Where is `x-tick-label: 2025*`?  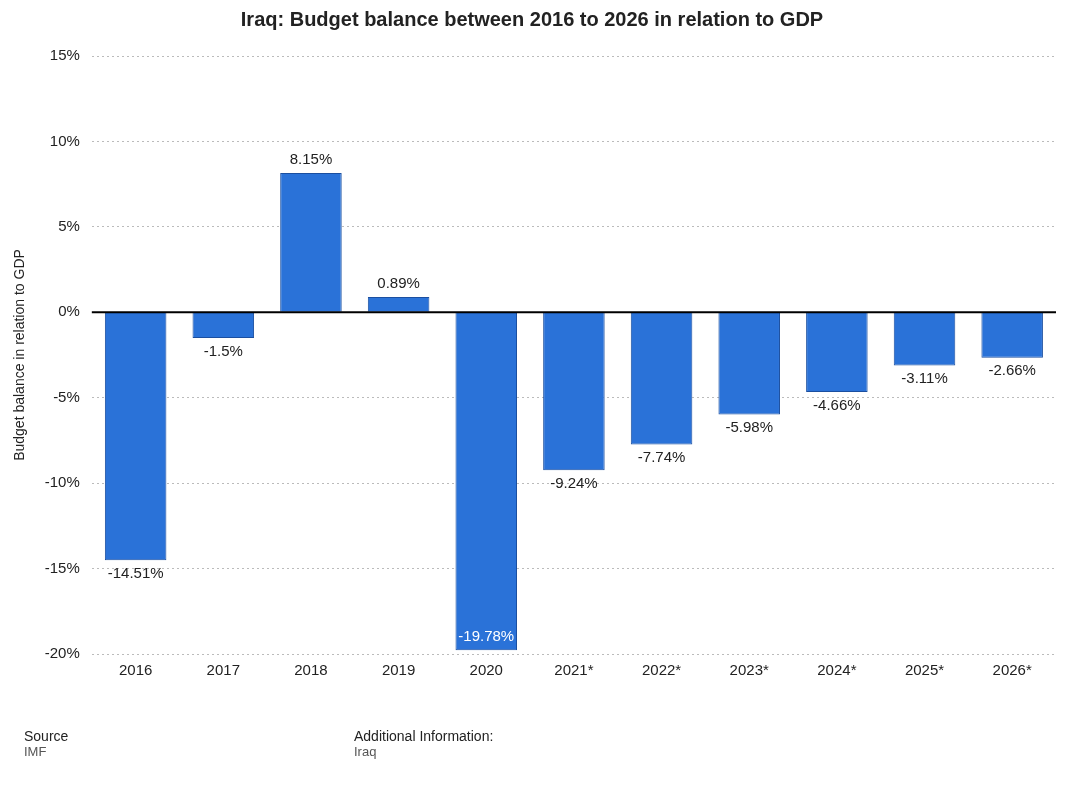 x-tick-label: 2025* is located at coordinates (924, 670).